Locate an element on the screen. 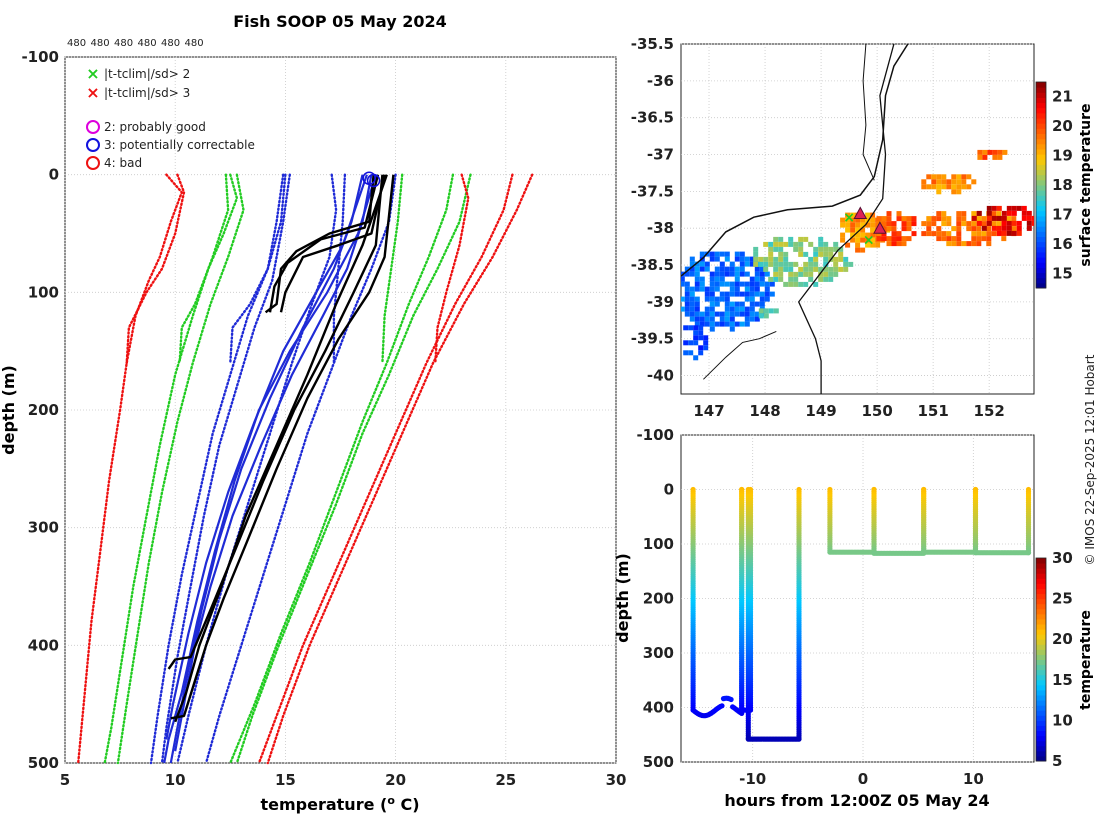  map-xtick-label: 150 is located at coordinates (876, 411).